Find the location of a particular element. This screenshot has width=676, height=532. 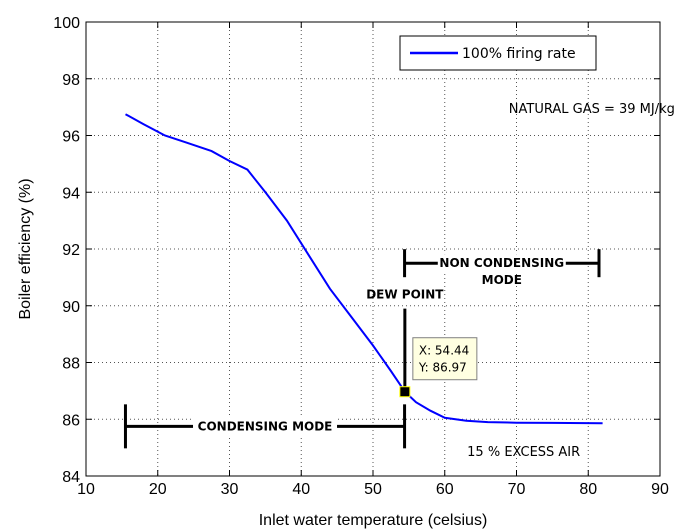

x-tick-label: 50 is located at coordinates (373, 489).